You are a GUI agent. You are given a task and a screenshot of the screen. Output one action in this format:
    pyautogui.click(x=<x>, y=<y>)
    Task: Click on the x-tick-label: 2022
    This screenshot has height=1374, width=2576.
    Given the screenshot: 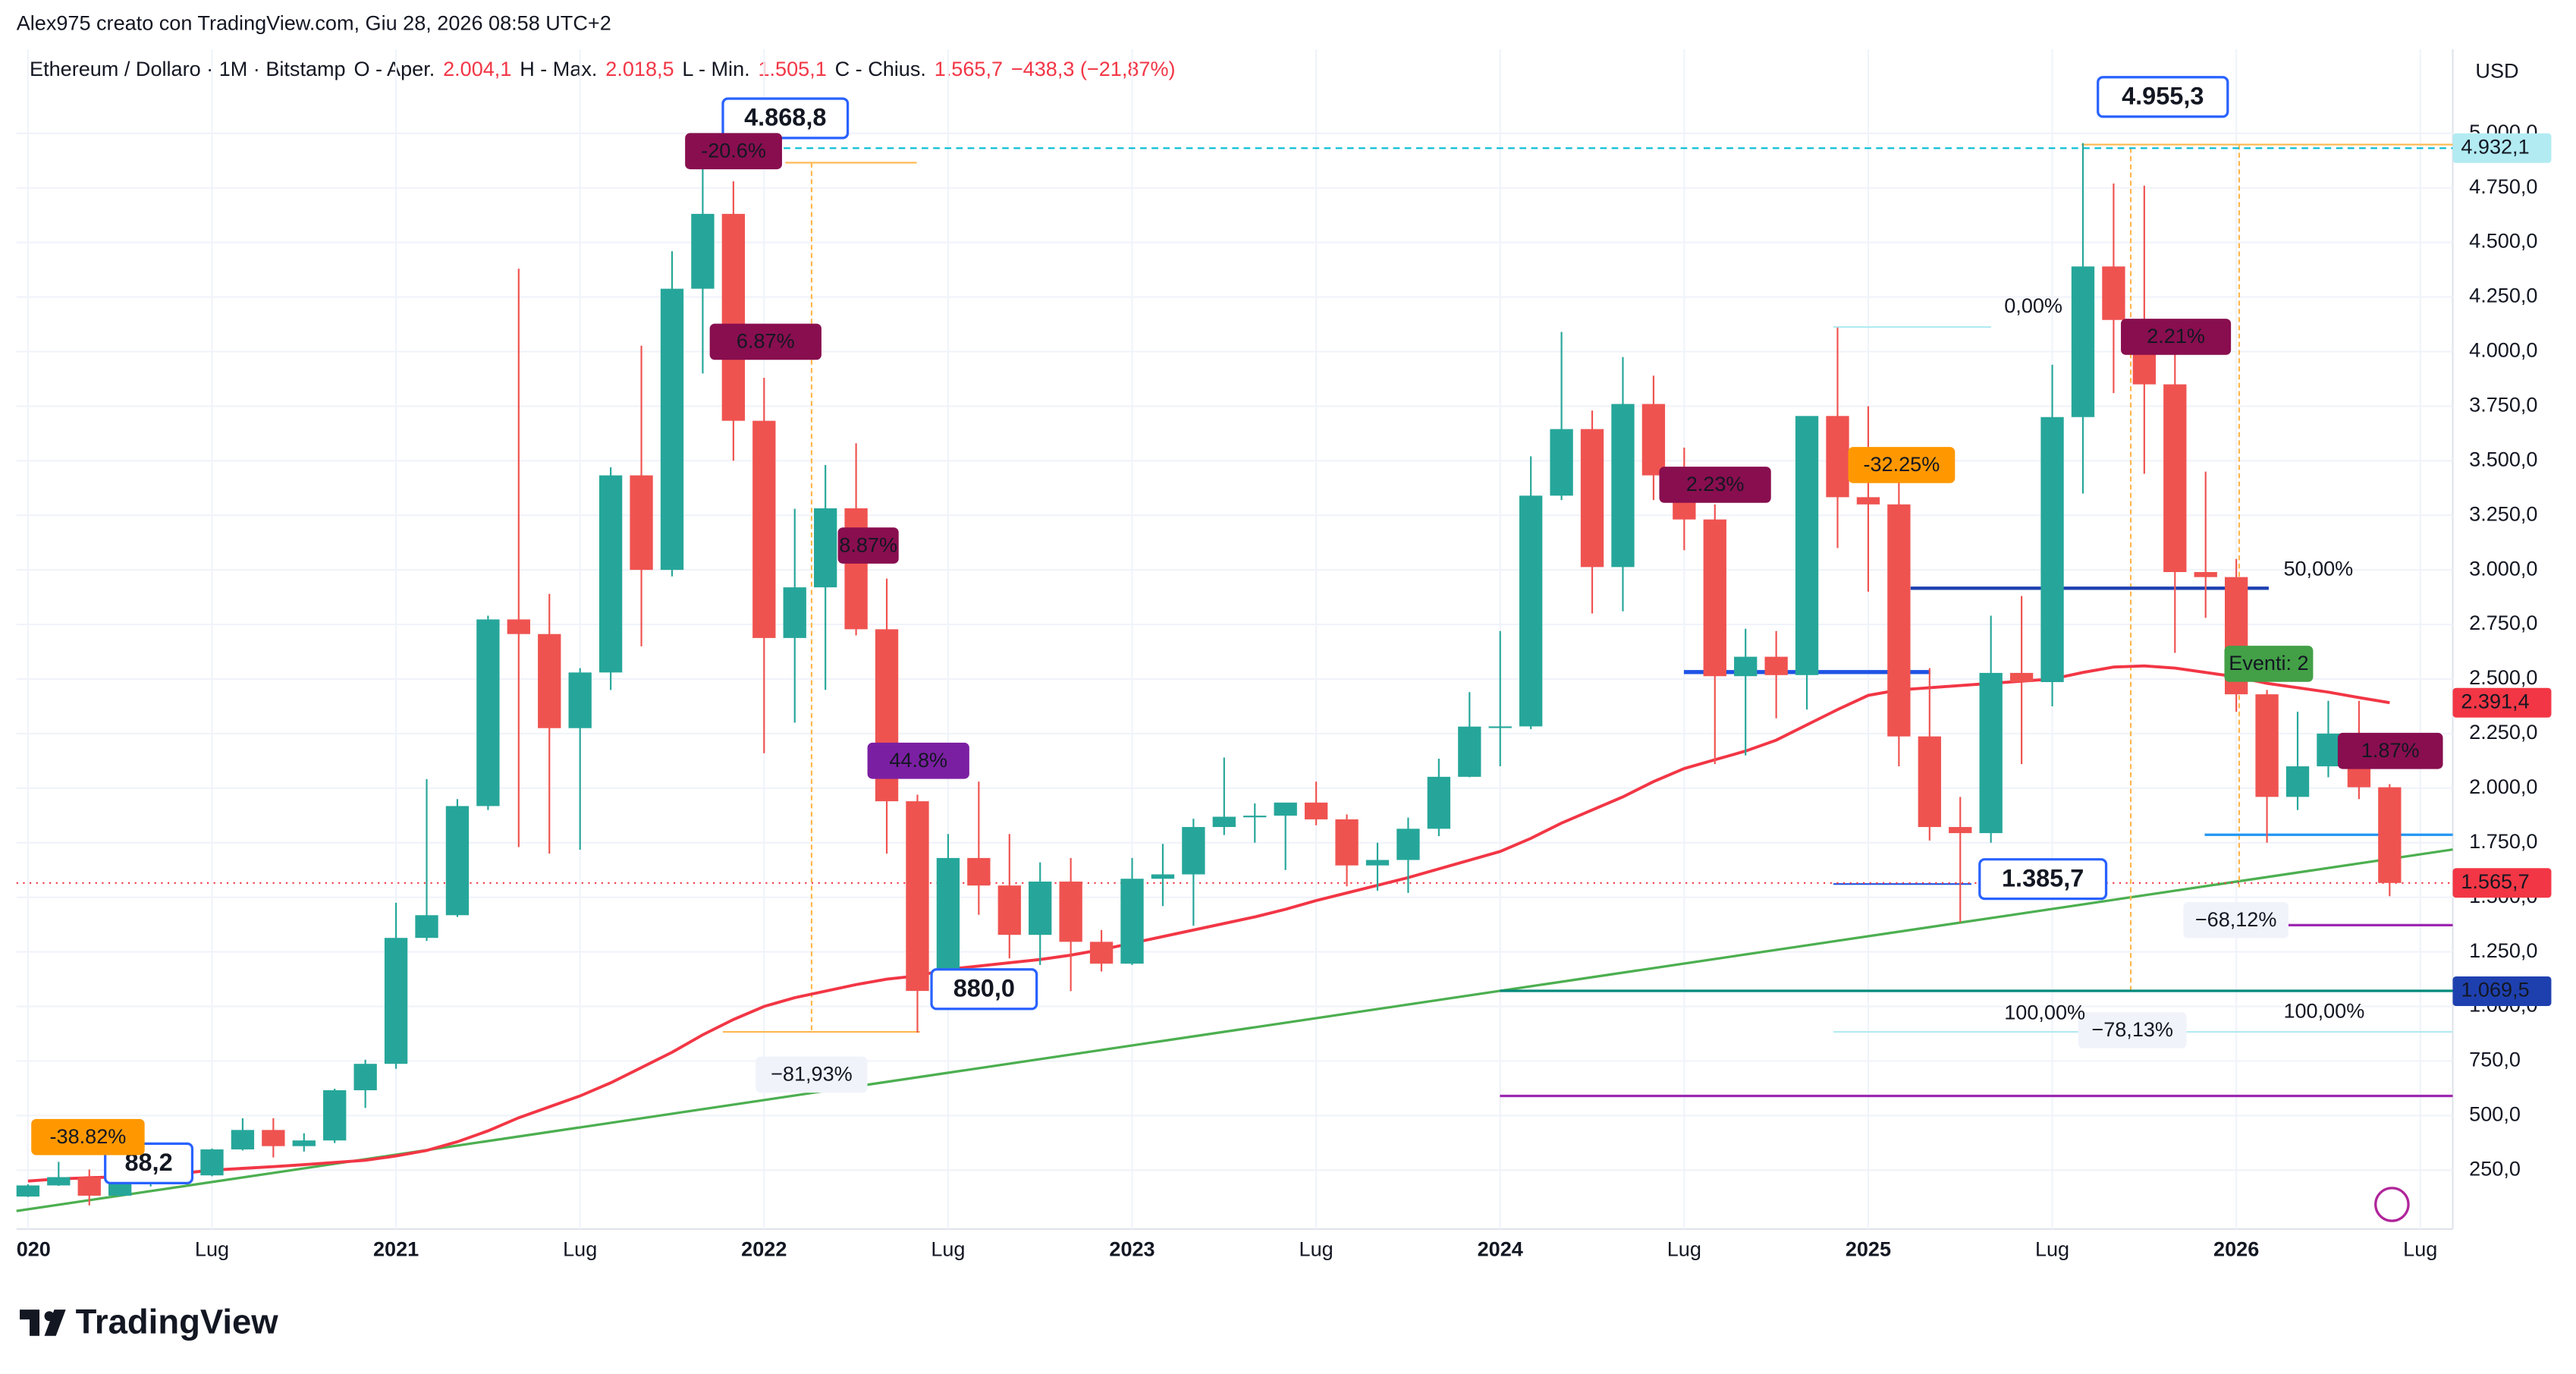 What is the action you would take?
    pyautogui.click(x=764, y=1248)
    